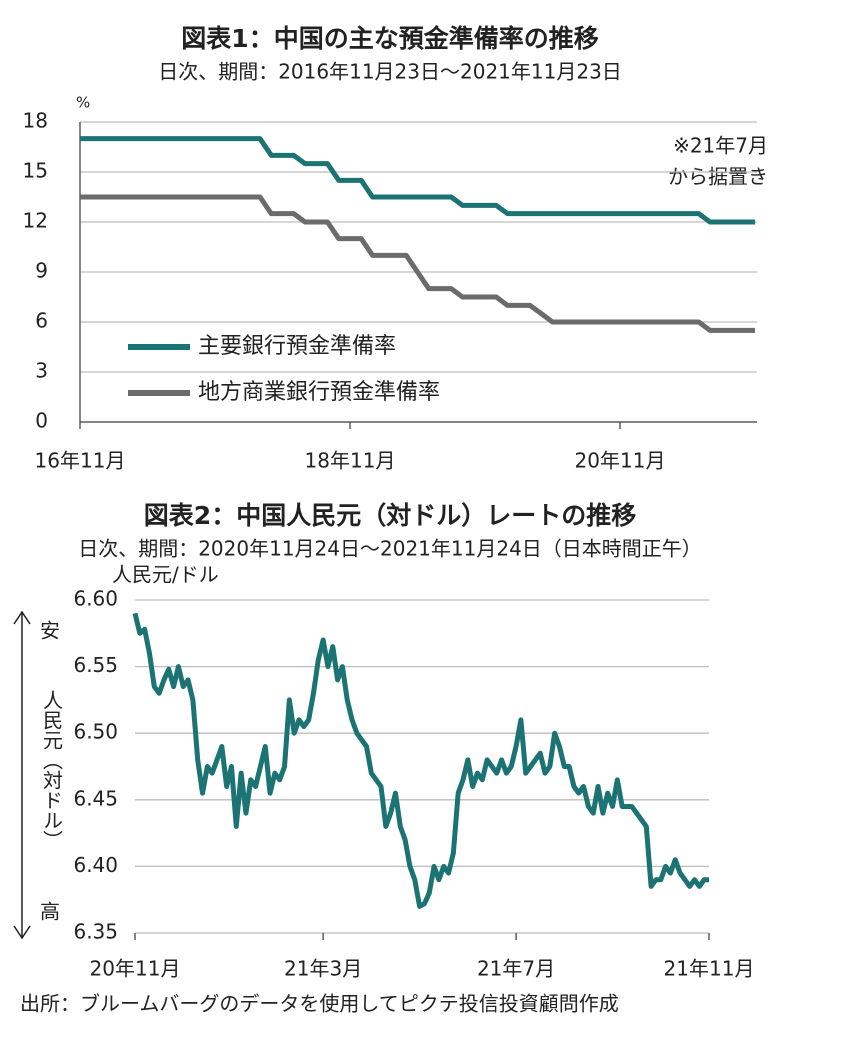 Image resolution: width=853 pixels, height=1052 pixels. I want to click on x-tick-label: 21年11月, so click(709, 969).